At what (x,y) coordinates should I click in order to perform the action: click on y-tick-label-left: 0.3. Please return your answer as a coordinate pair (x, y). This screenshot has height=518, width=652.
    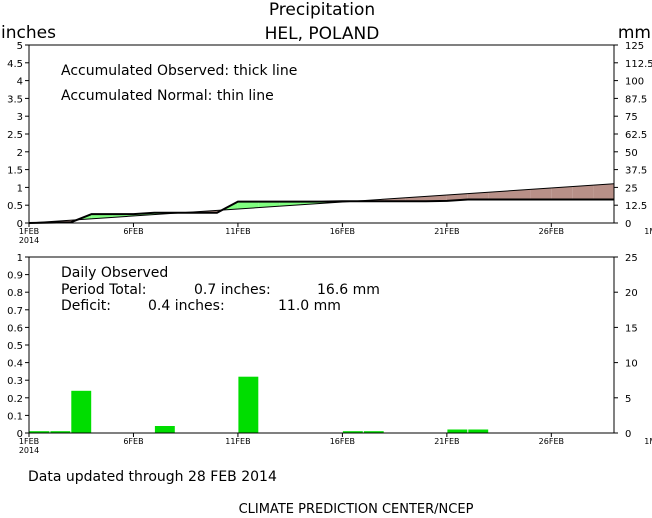
    Looking at the image, I should click on (15, 381).